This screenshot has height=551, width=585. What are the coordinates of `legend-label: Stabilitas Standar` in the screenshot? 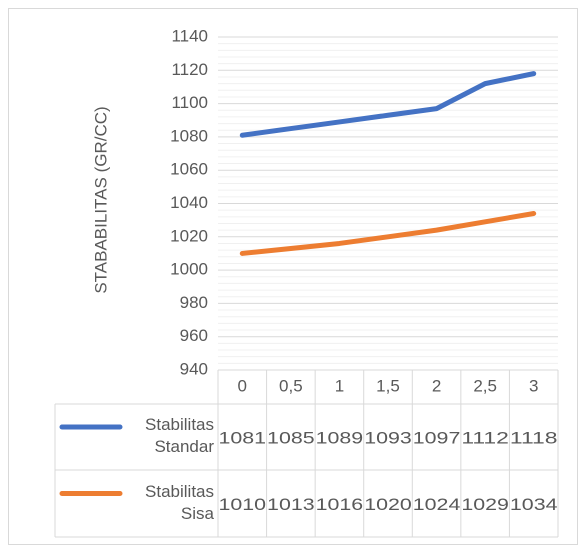 It's located at (179, 435).